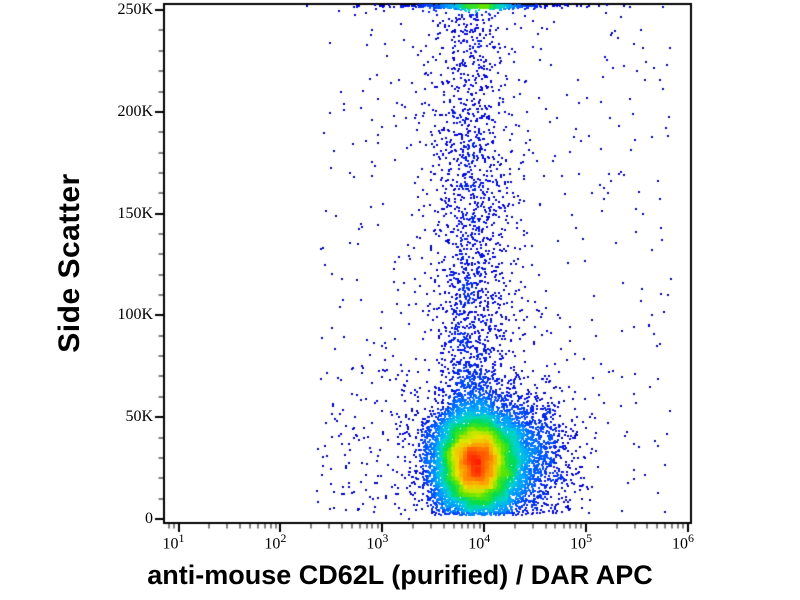 Image resolution: width=800 pixels, height=600 pixels. What do you see at coordinates (149, 518) in the screenshot?
I see `y-tick-label: 0` at bounding box center [149, 518].